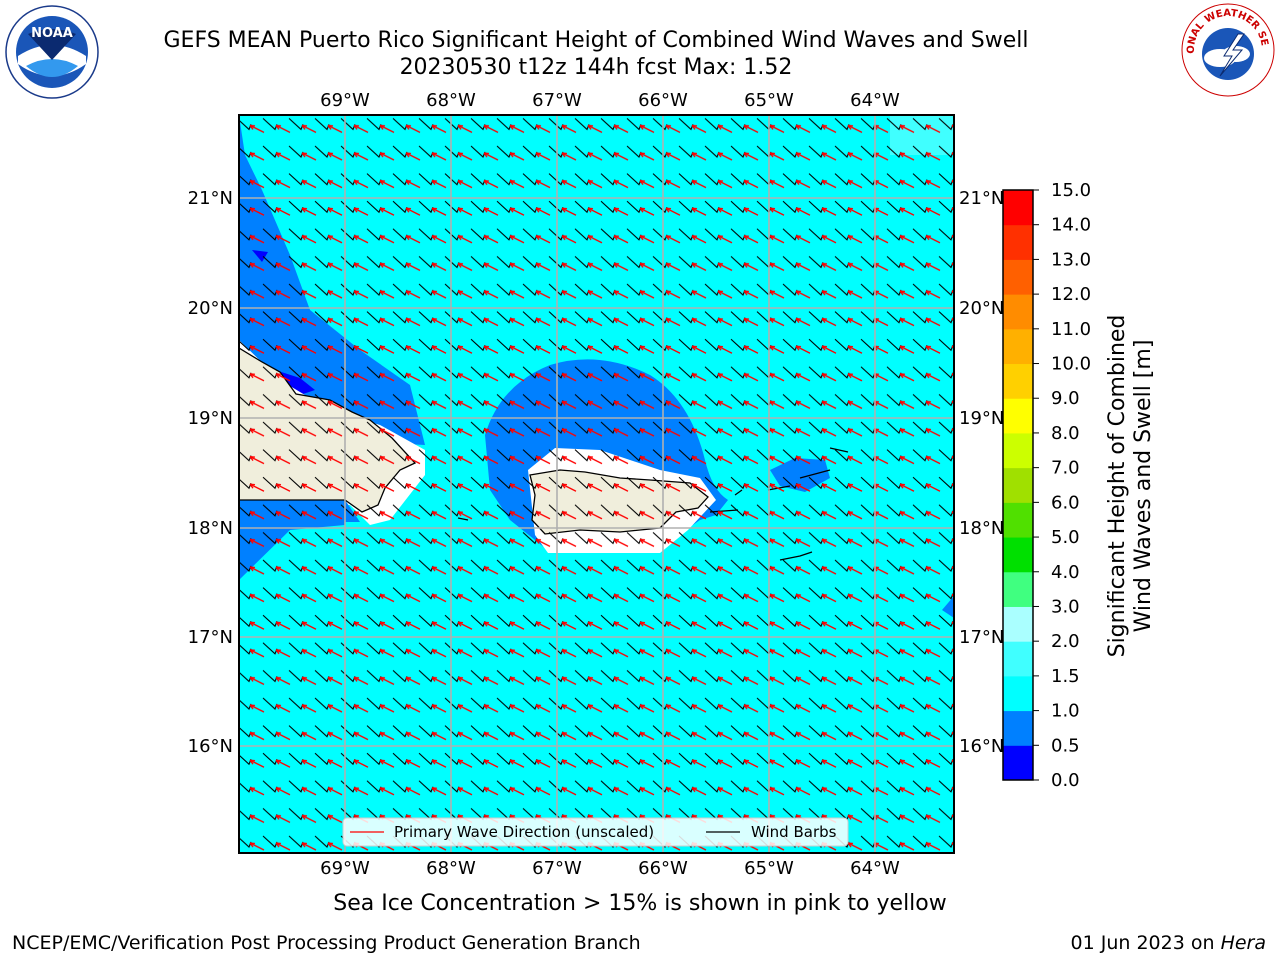 The image size is (1280, 960). I want to click on footer-date: 01 Jun 2023 on, so click(1145, 943).